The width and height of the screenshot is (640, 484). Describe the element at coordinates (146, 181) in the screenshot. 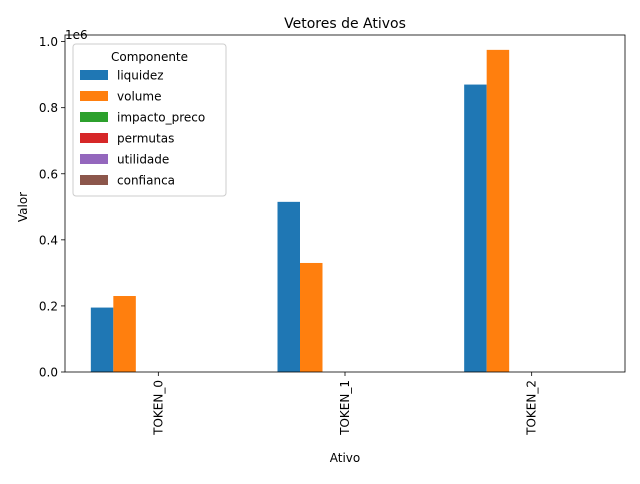

I see `legend-label-confianca: confianca` at that location.